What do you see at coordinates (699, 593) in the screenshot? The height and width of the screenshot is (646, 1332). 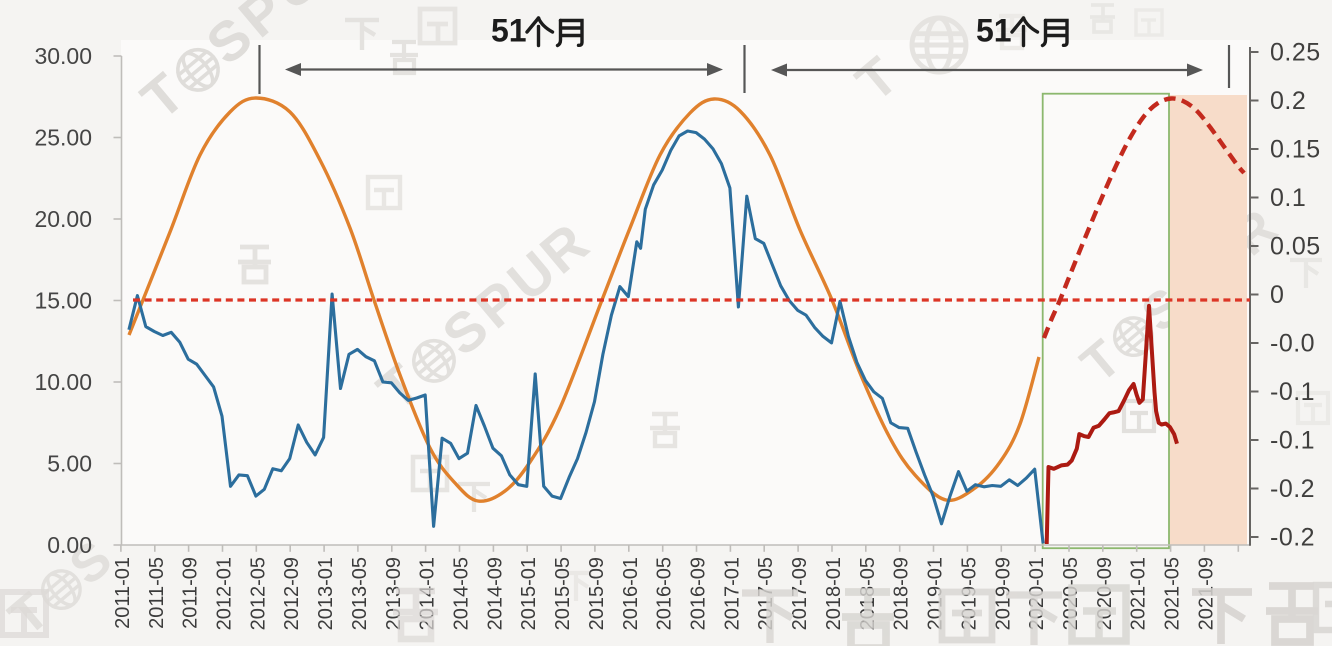 I see `svg-text: 2016-09` at bounding box center [699, 593].